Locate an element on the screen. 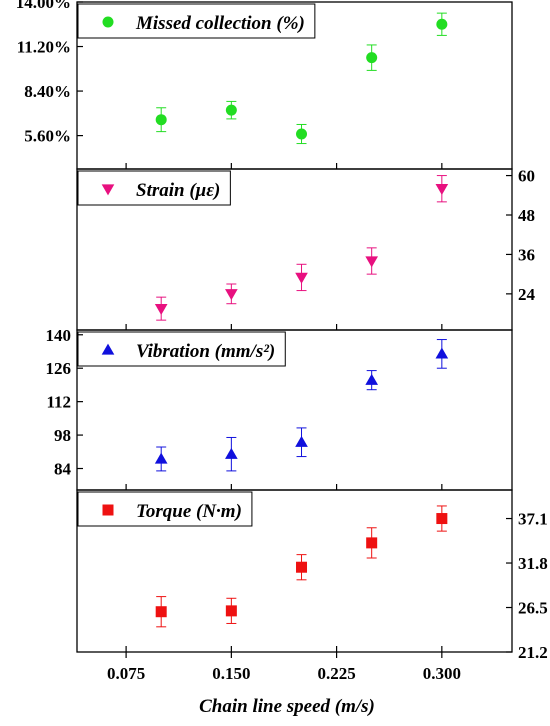 Image resolution: width=550 pixels, height=726 pixels. x-axis: 0.075 0.150 0.225 0.300 is located at coordinates (284, 667).